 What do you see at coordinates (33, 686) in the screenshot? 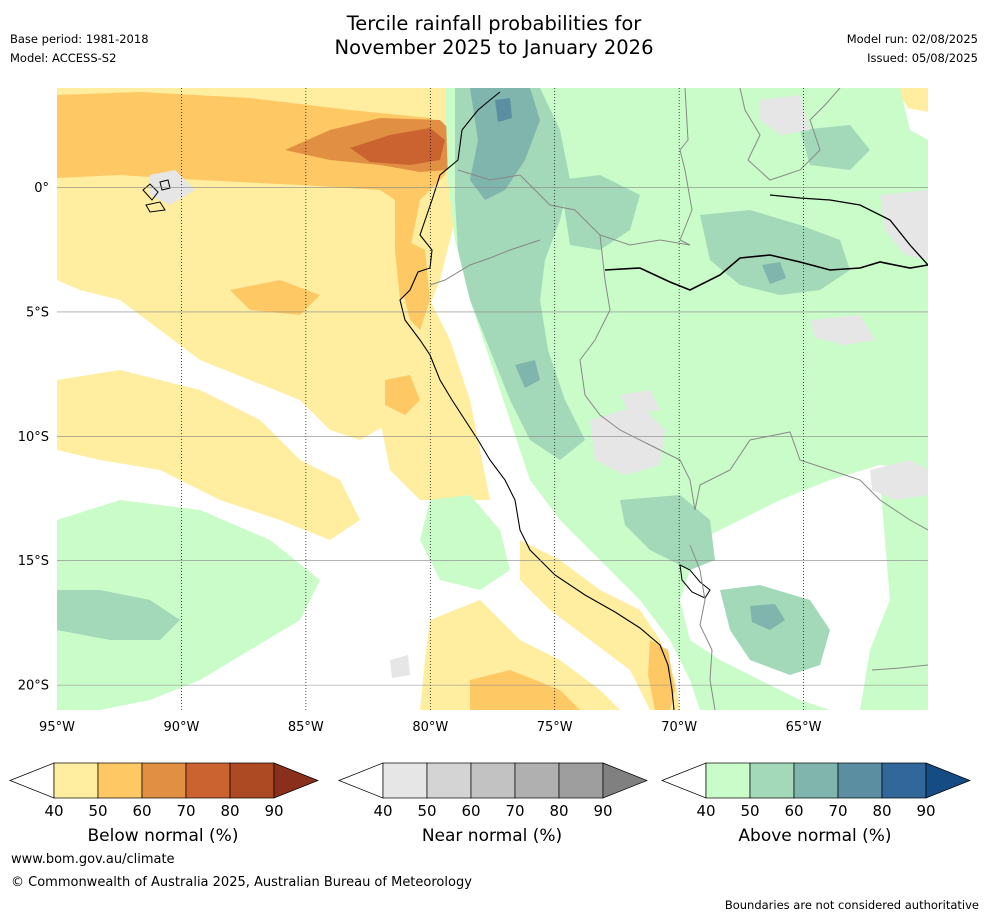
I see `lat-tick-label: 20°S` at bounding box center [33, 686].